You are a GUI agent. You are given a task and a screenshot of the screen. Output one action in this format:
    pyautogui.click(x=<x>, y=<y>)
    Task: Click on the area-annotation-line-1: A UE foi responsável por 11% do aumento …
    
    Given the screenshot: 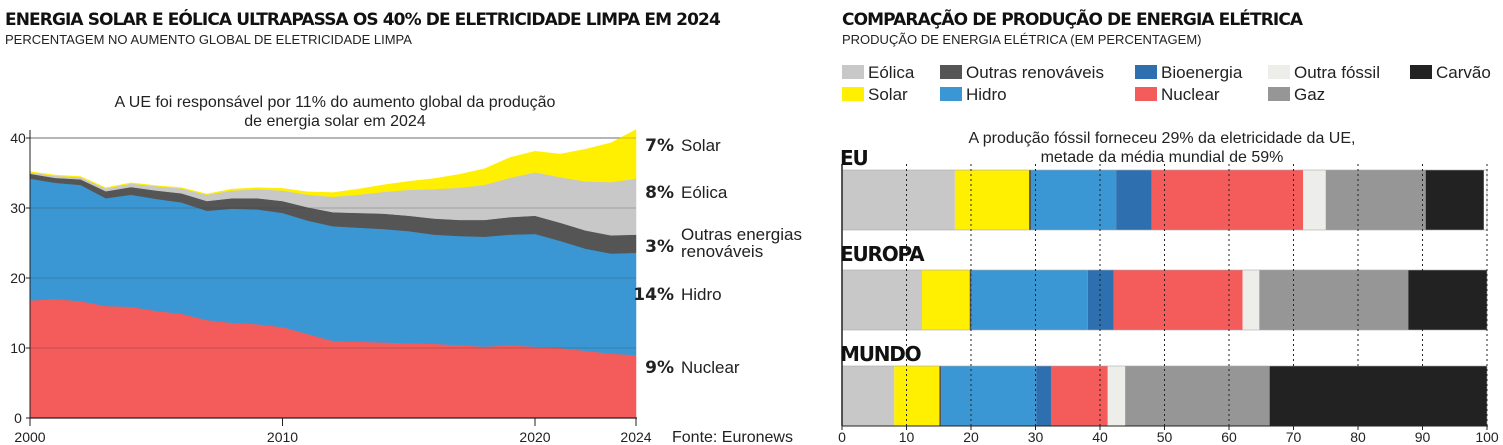 What is the action you would take?
    pyautogui.click(x=335, y=102)
    